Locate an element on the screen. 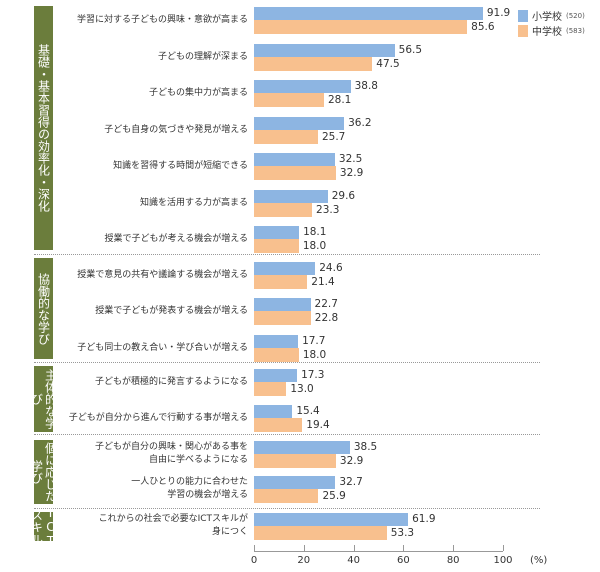 The image size is (600, 572). data-label: 17.3 is located at coordinates (313, 375).